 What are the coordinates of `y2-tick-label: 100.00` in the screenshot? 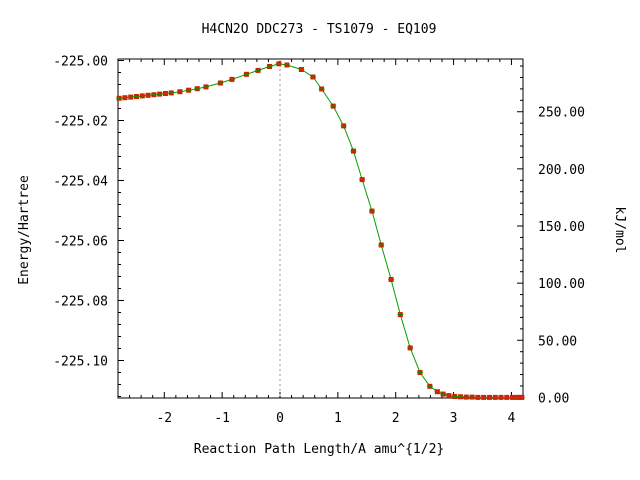 It's located at (561, 284).